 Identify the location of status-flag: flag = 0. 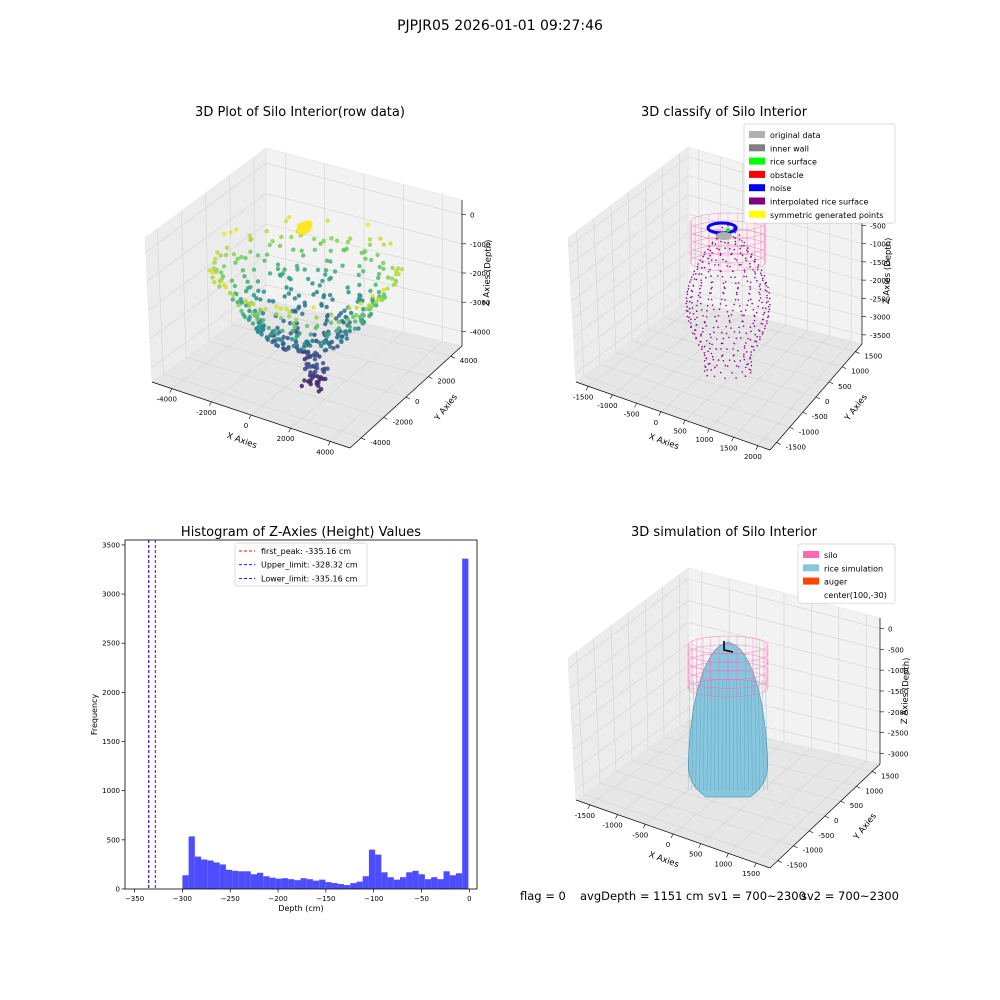
(543, 896).